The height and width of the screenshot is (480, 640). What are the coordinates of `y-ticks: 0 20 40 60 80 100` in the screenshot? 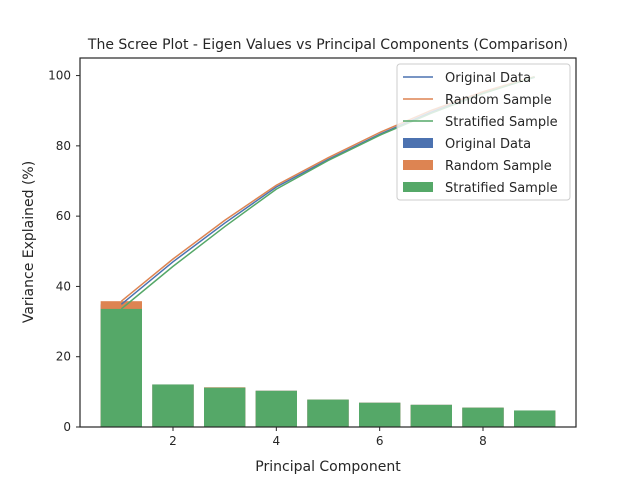 It's located at (64, 251).